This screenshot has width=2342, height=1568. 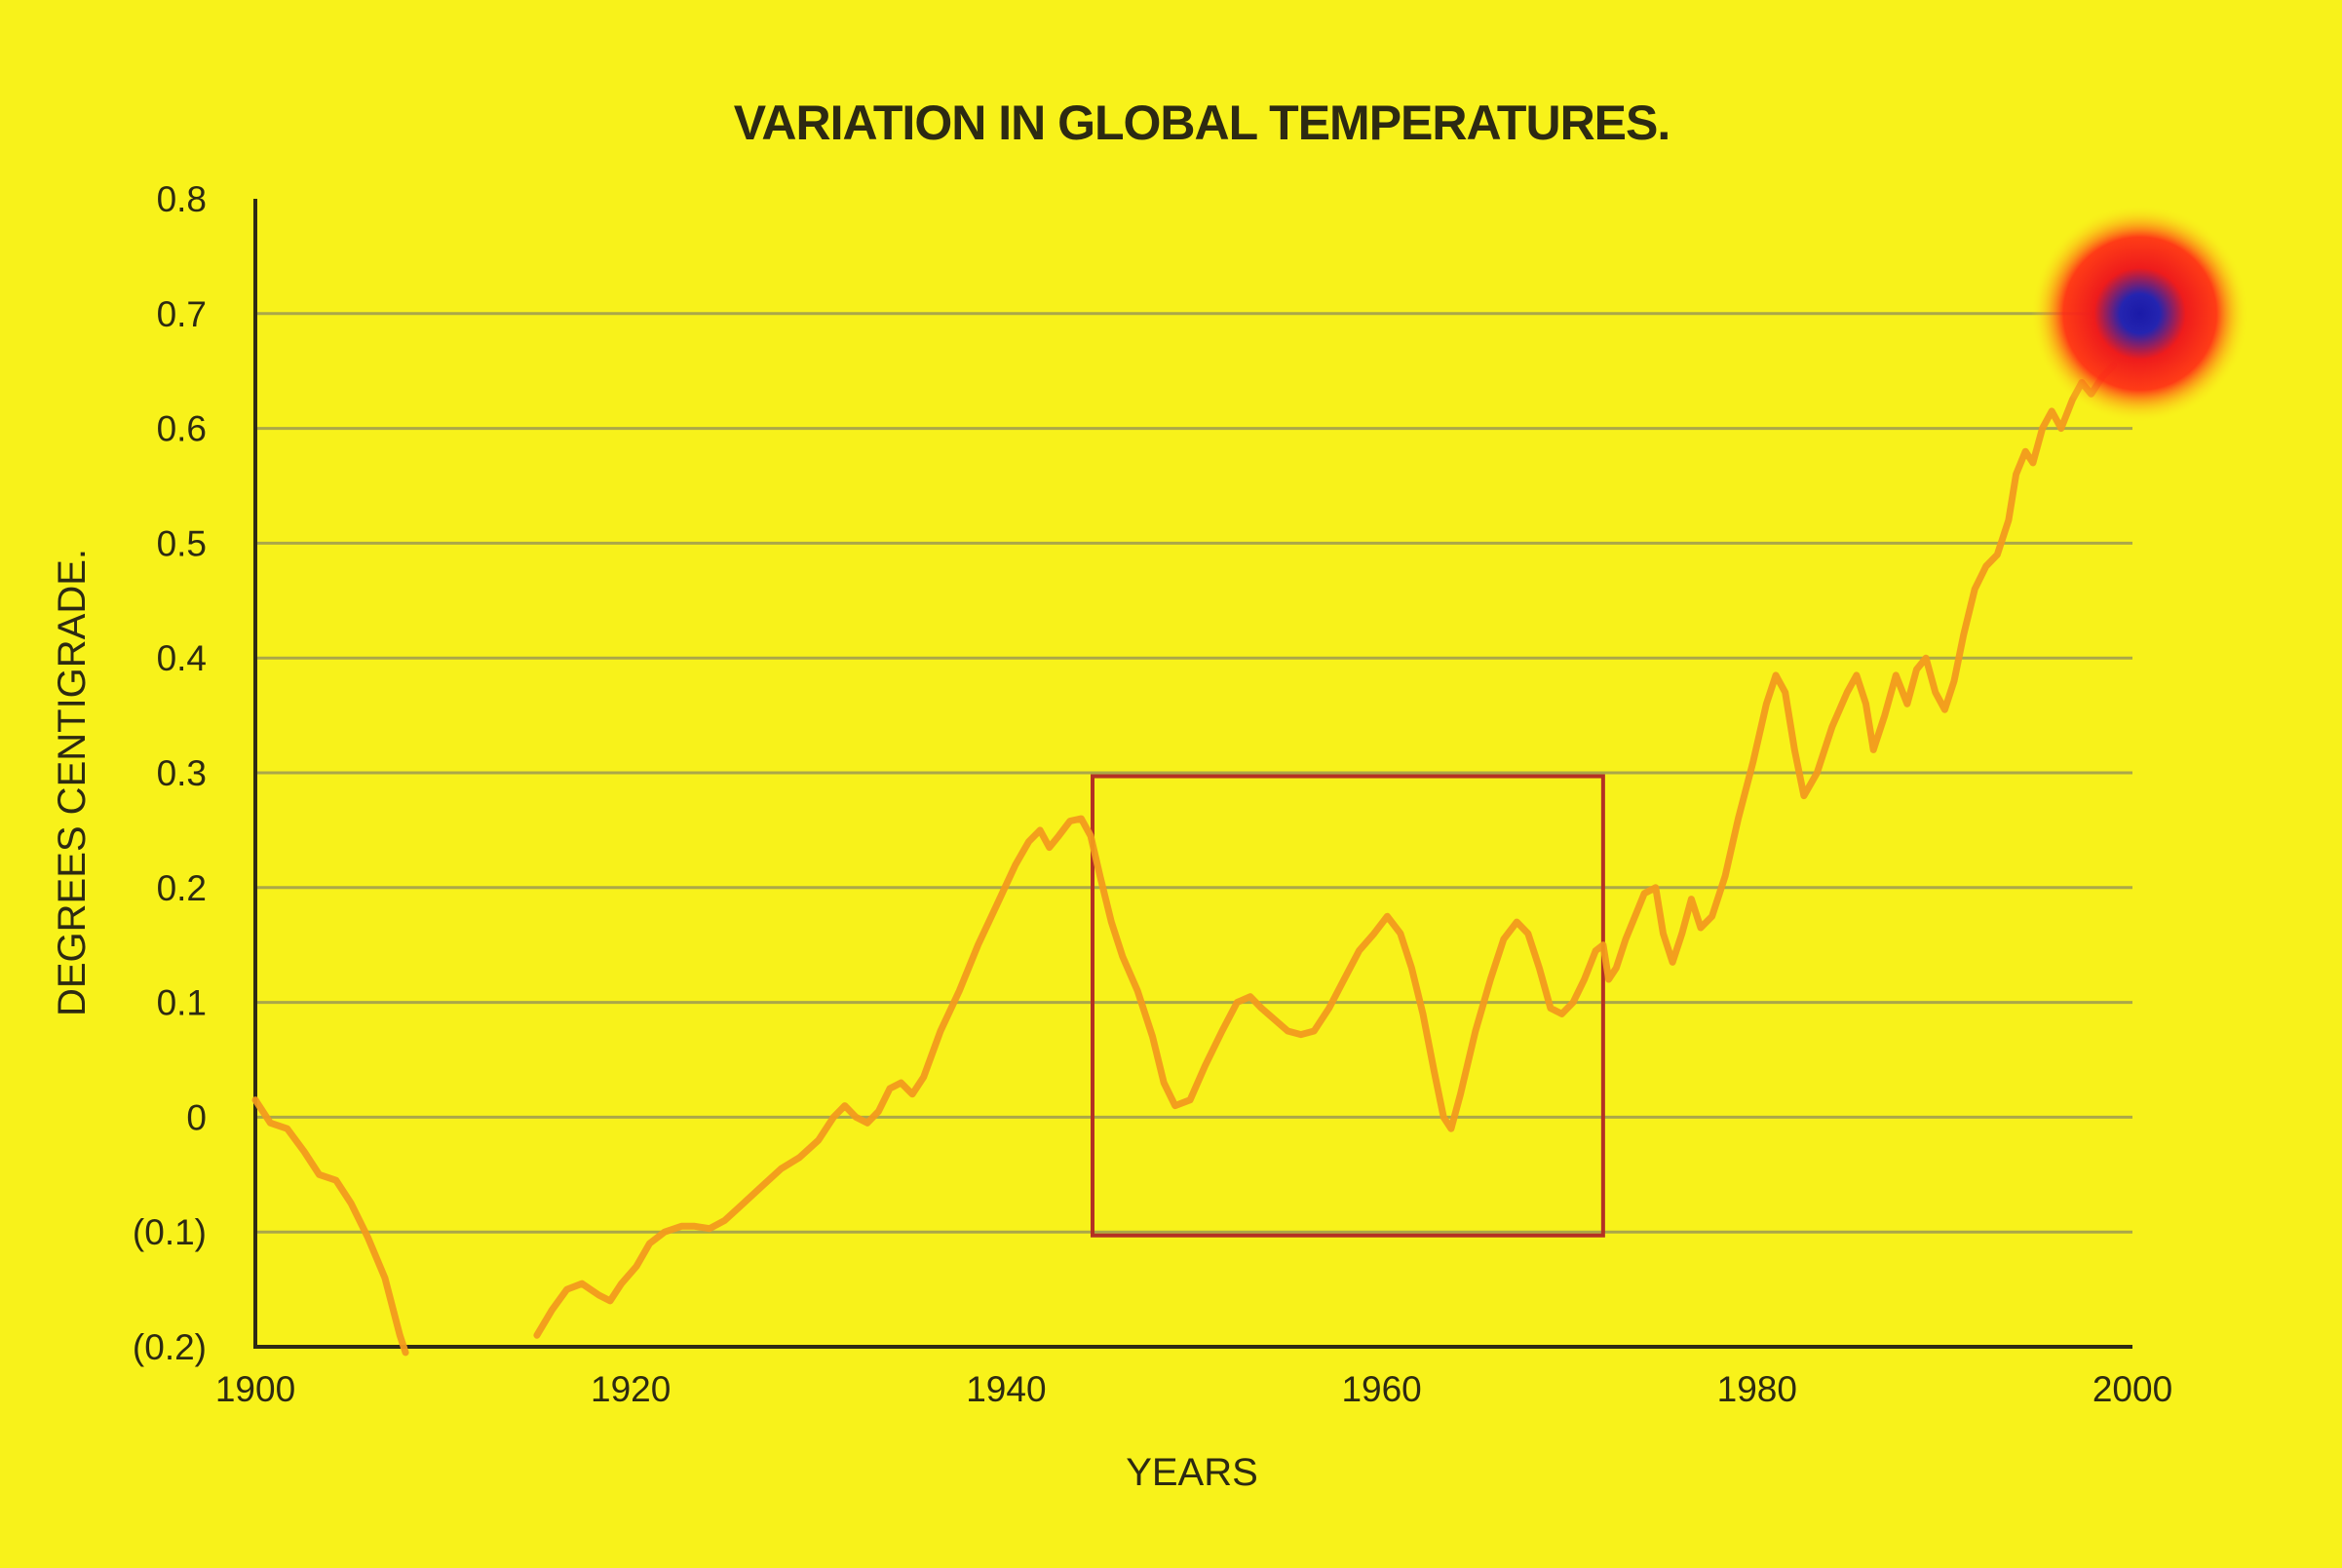 I want to click on x-tick-label: 1900, so click(x=255, y=1389).